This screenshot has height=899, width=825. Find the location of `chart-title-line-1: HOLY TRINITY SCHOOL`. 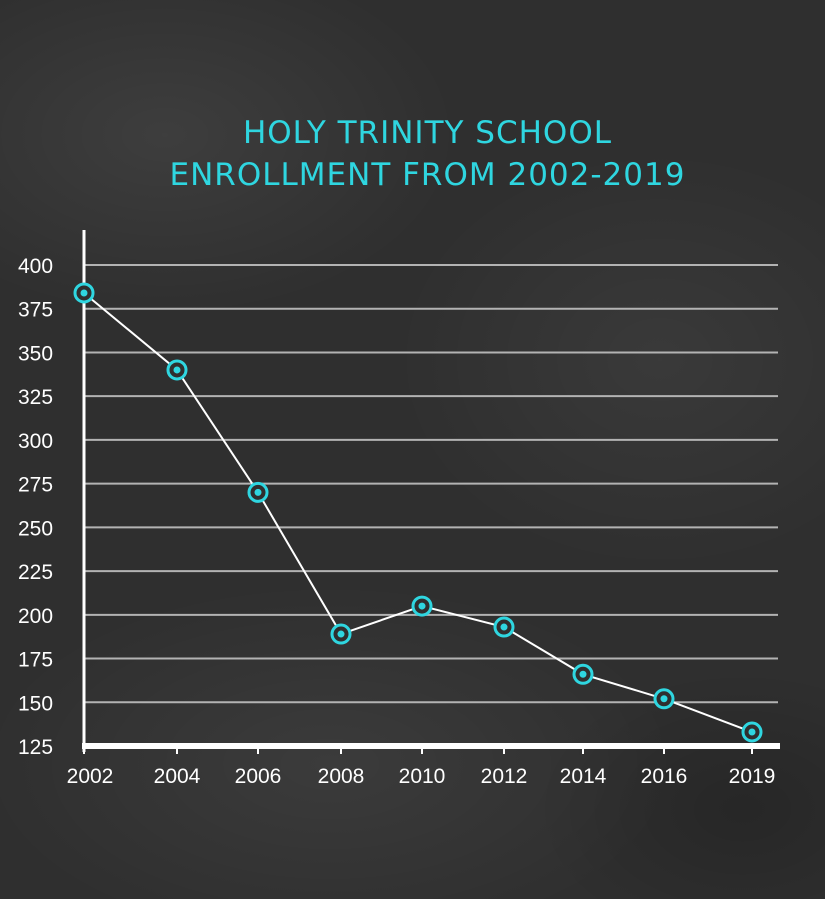

chart-title-line-1: HOLY TRINITY SCHOOL is located at coordinates (427, 133).